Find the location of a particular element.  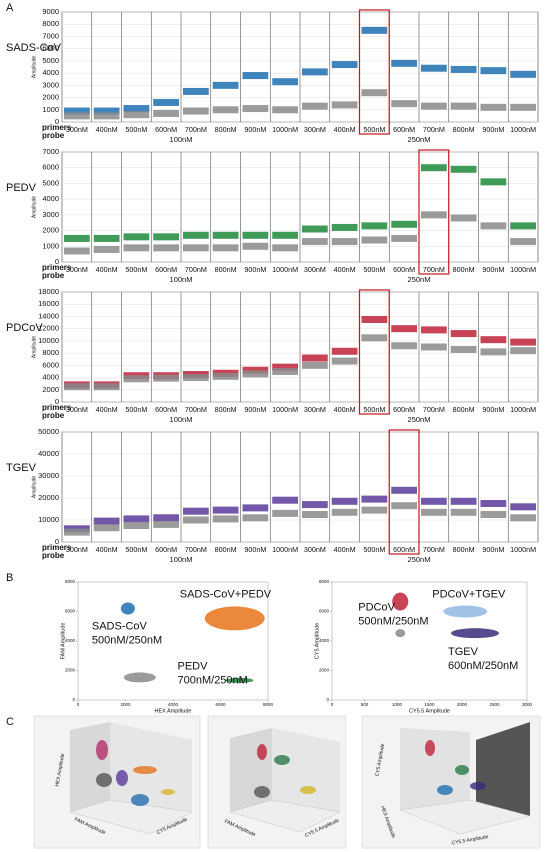

y-tick-label: 20000 is located at coordinates (48, 497).